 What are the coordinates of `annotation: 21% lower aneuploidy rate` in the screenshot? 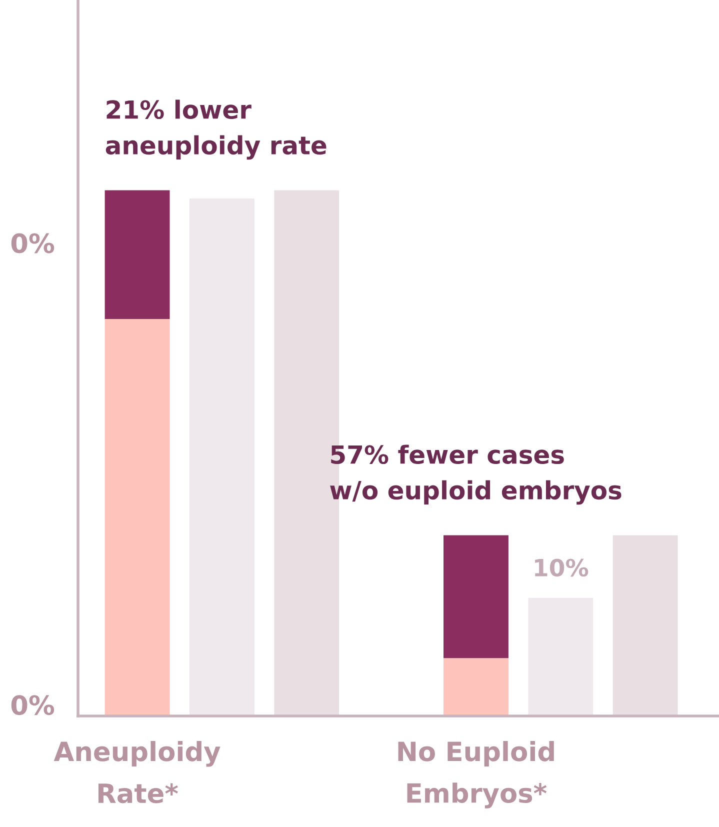 It's located at (216, 130).